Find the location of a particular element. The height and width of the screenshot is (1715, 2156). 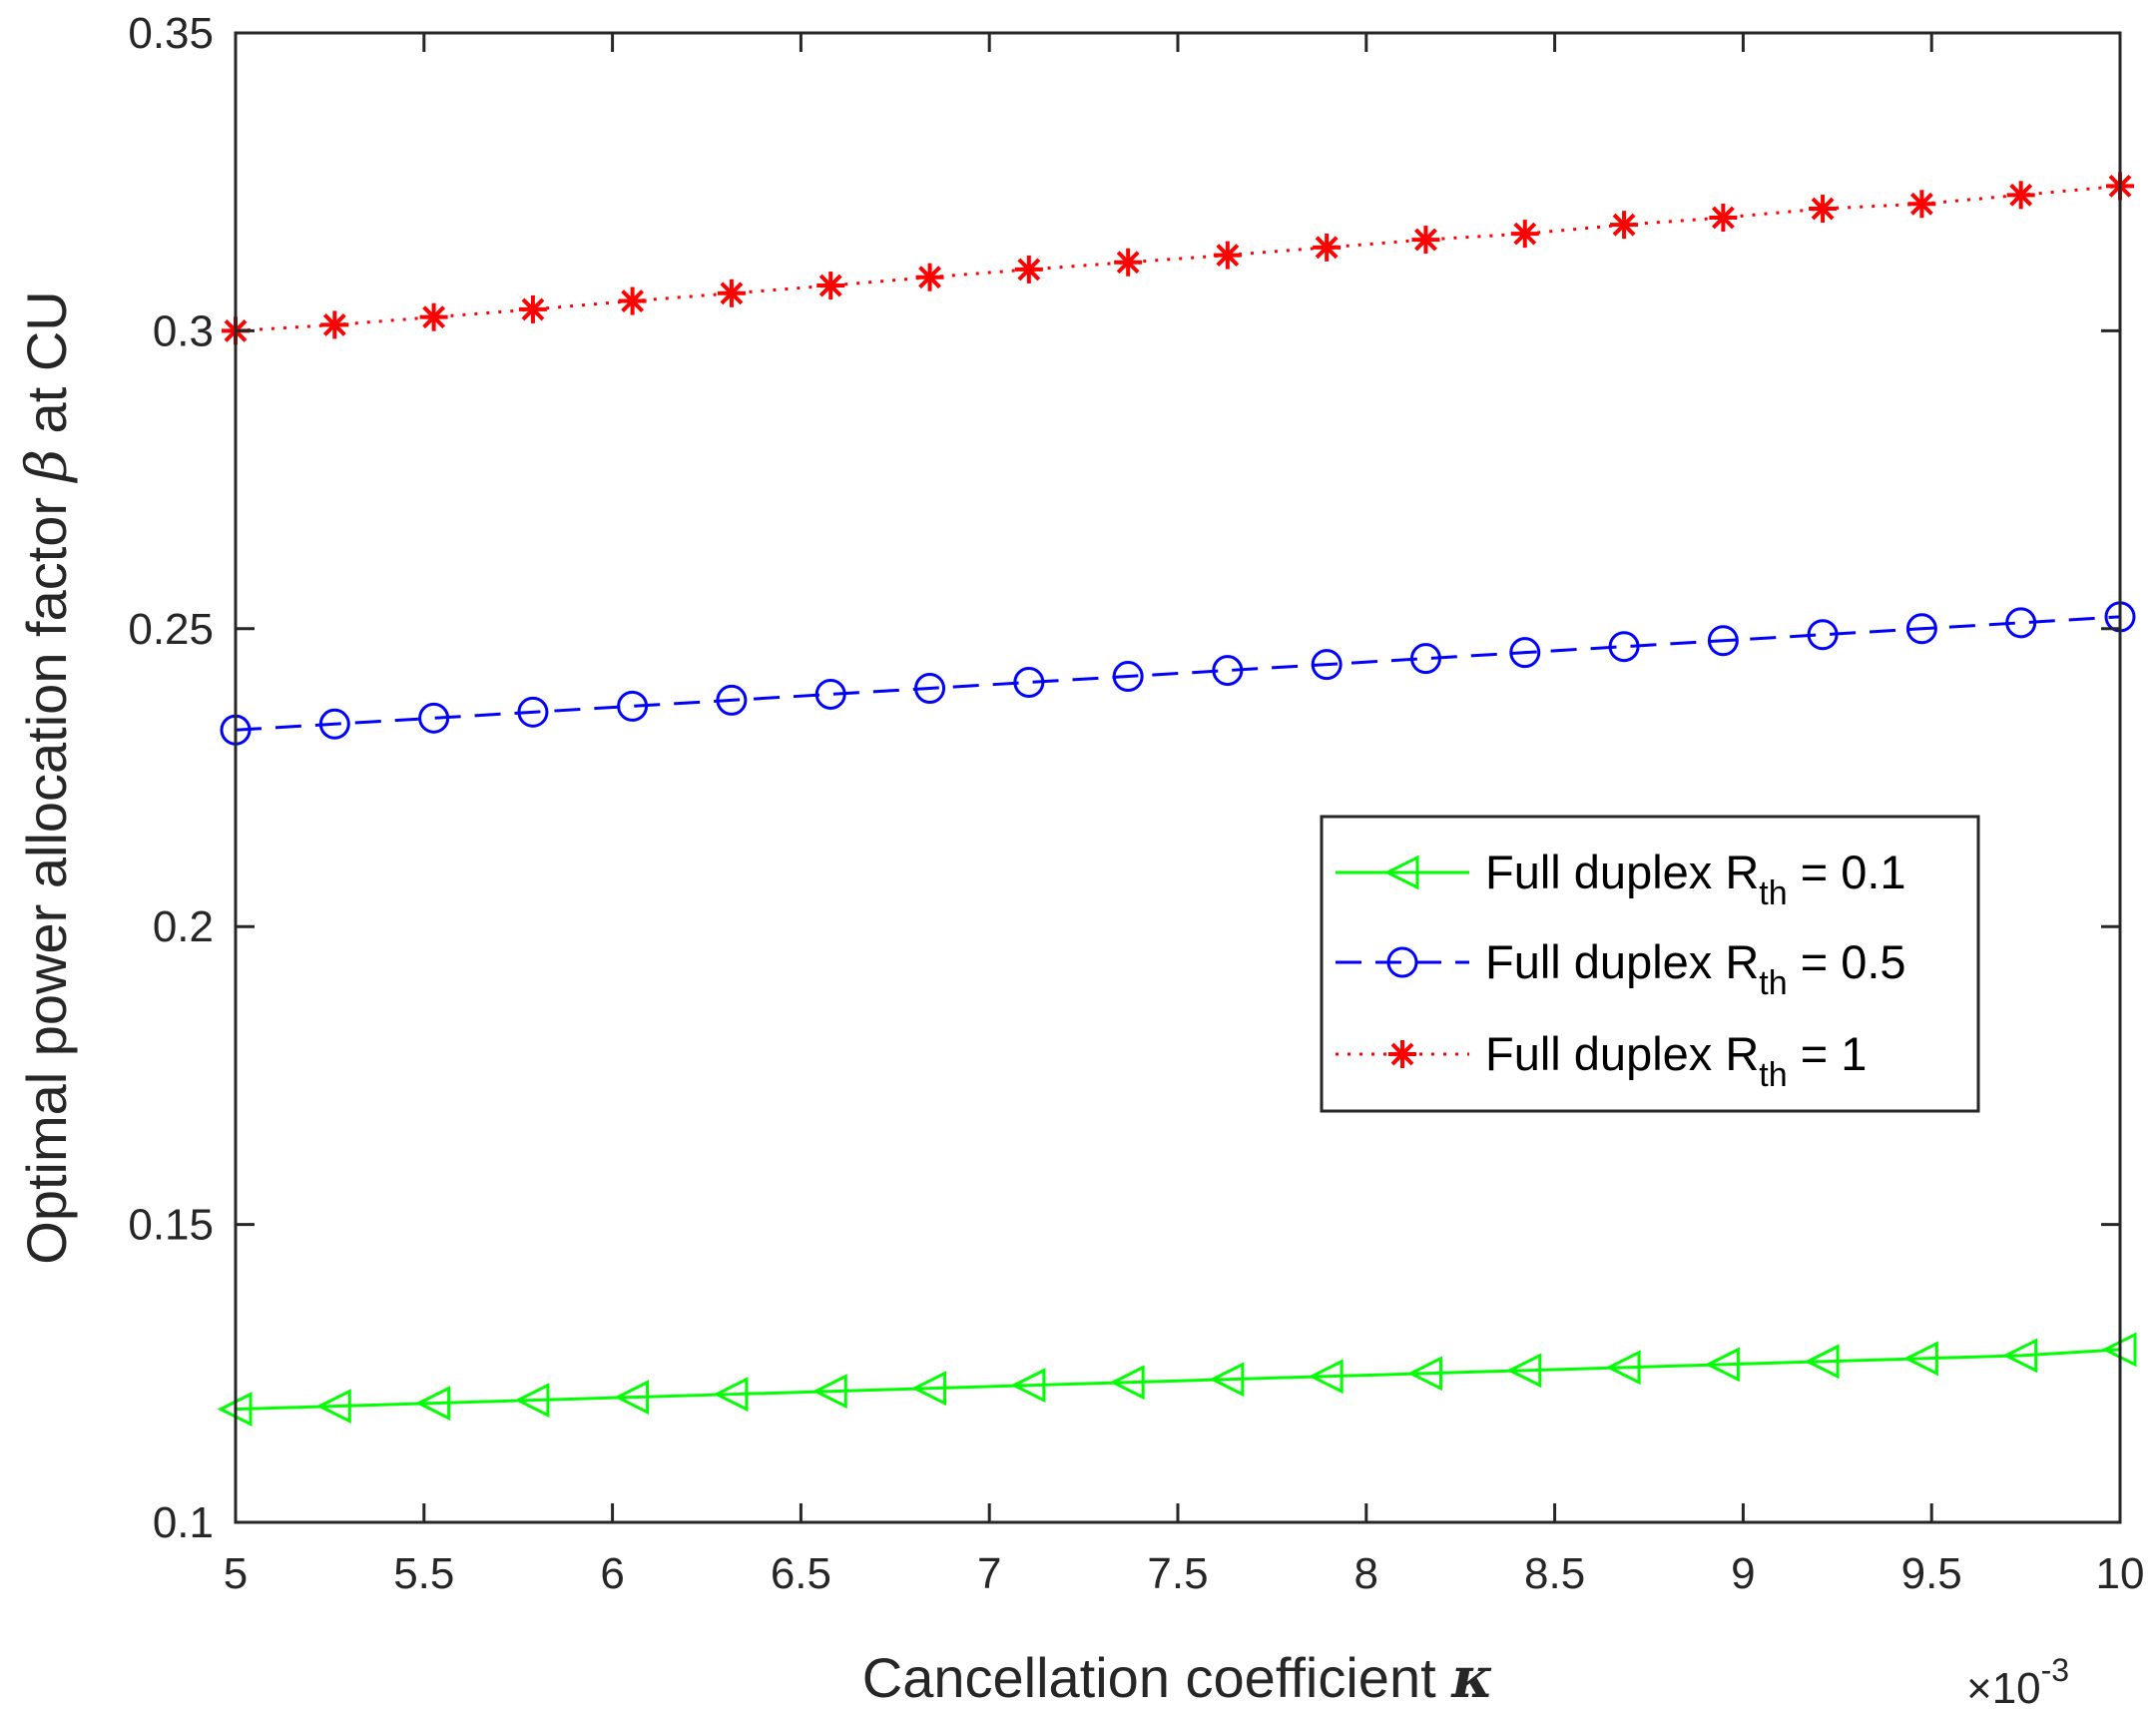

x-tick-label: 9.5 is located at coordinates (1931, 1573).